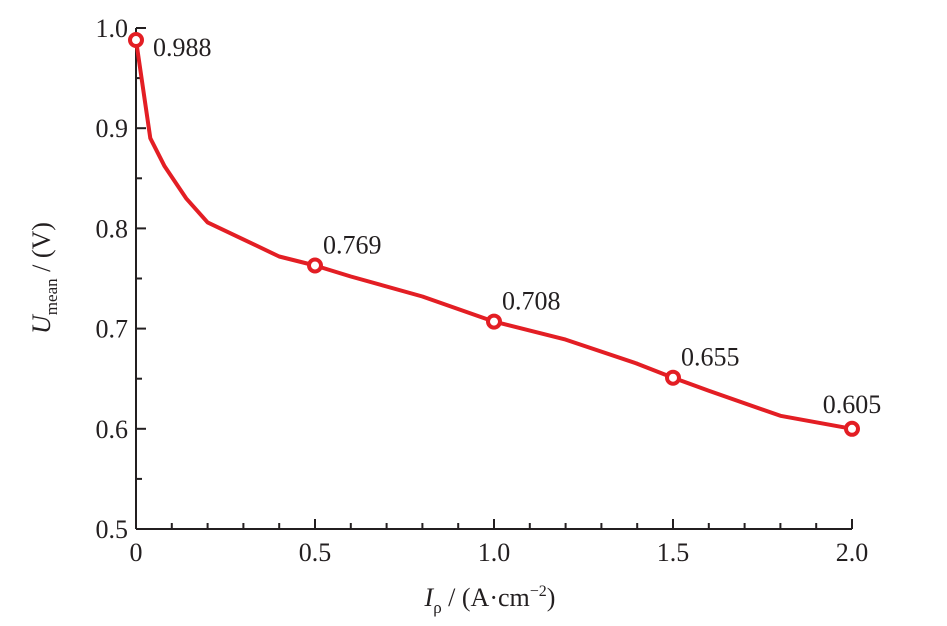  What do you see at coordinates (852, 404) in the screenshot?
I see `data-point-label: 0.605` at bounding box center [852, 404].